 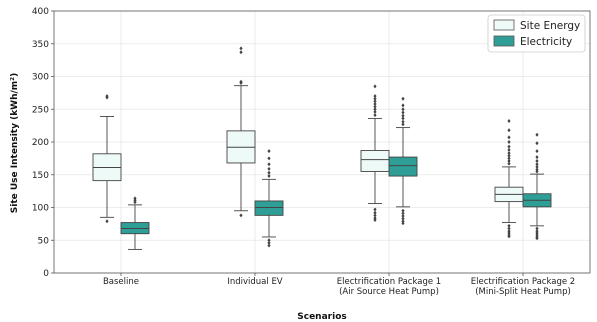 What do you see at coordinates (40, 176) in the screenshot?
I see `y-tick-label: 150` at bounding box center [40, 176].